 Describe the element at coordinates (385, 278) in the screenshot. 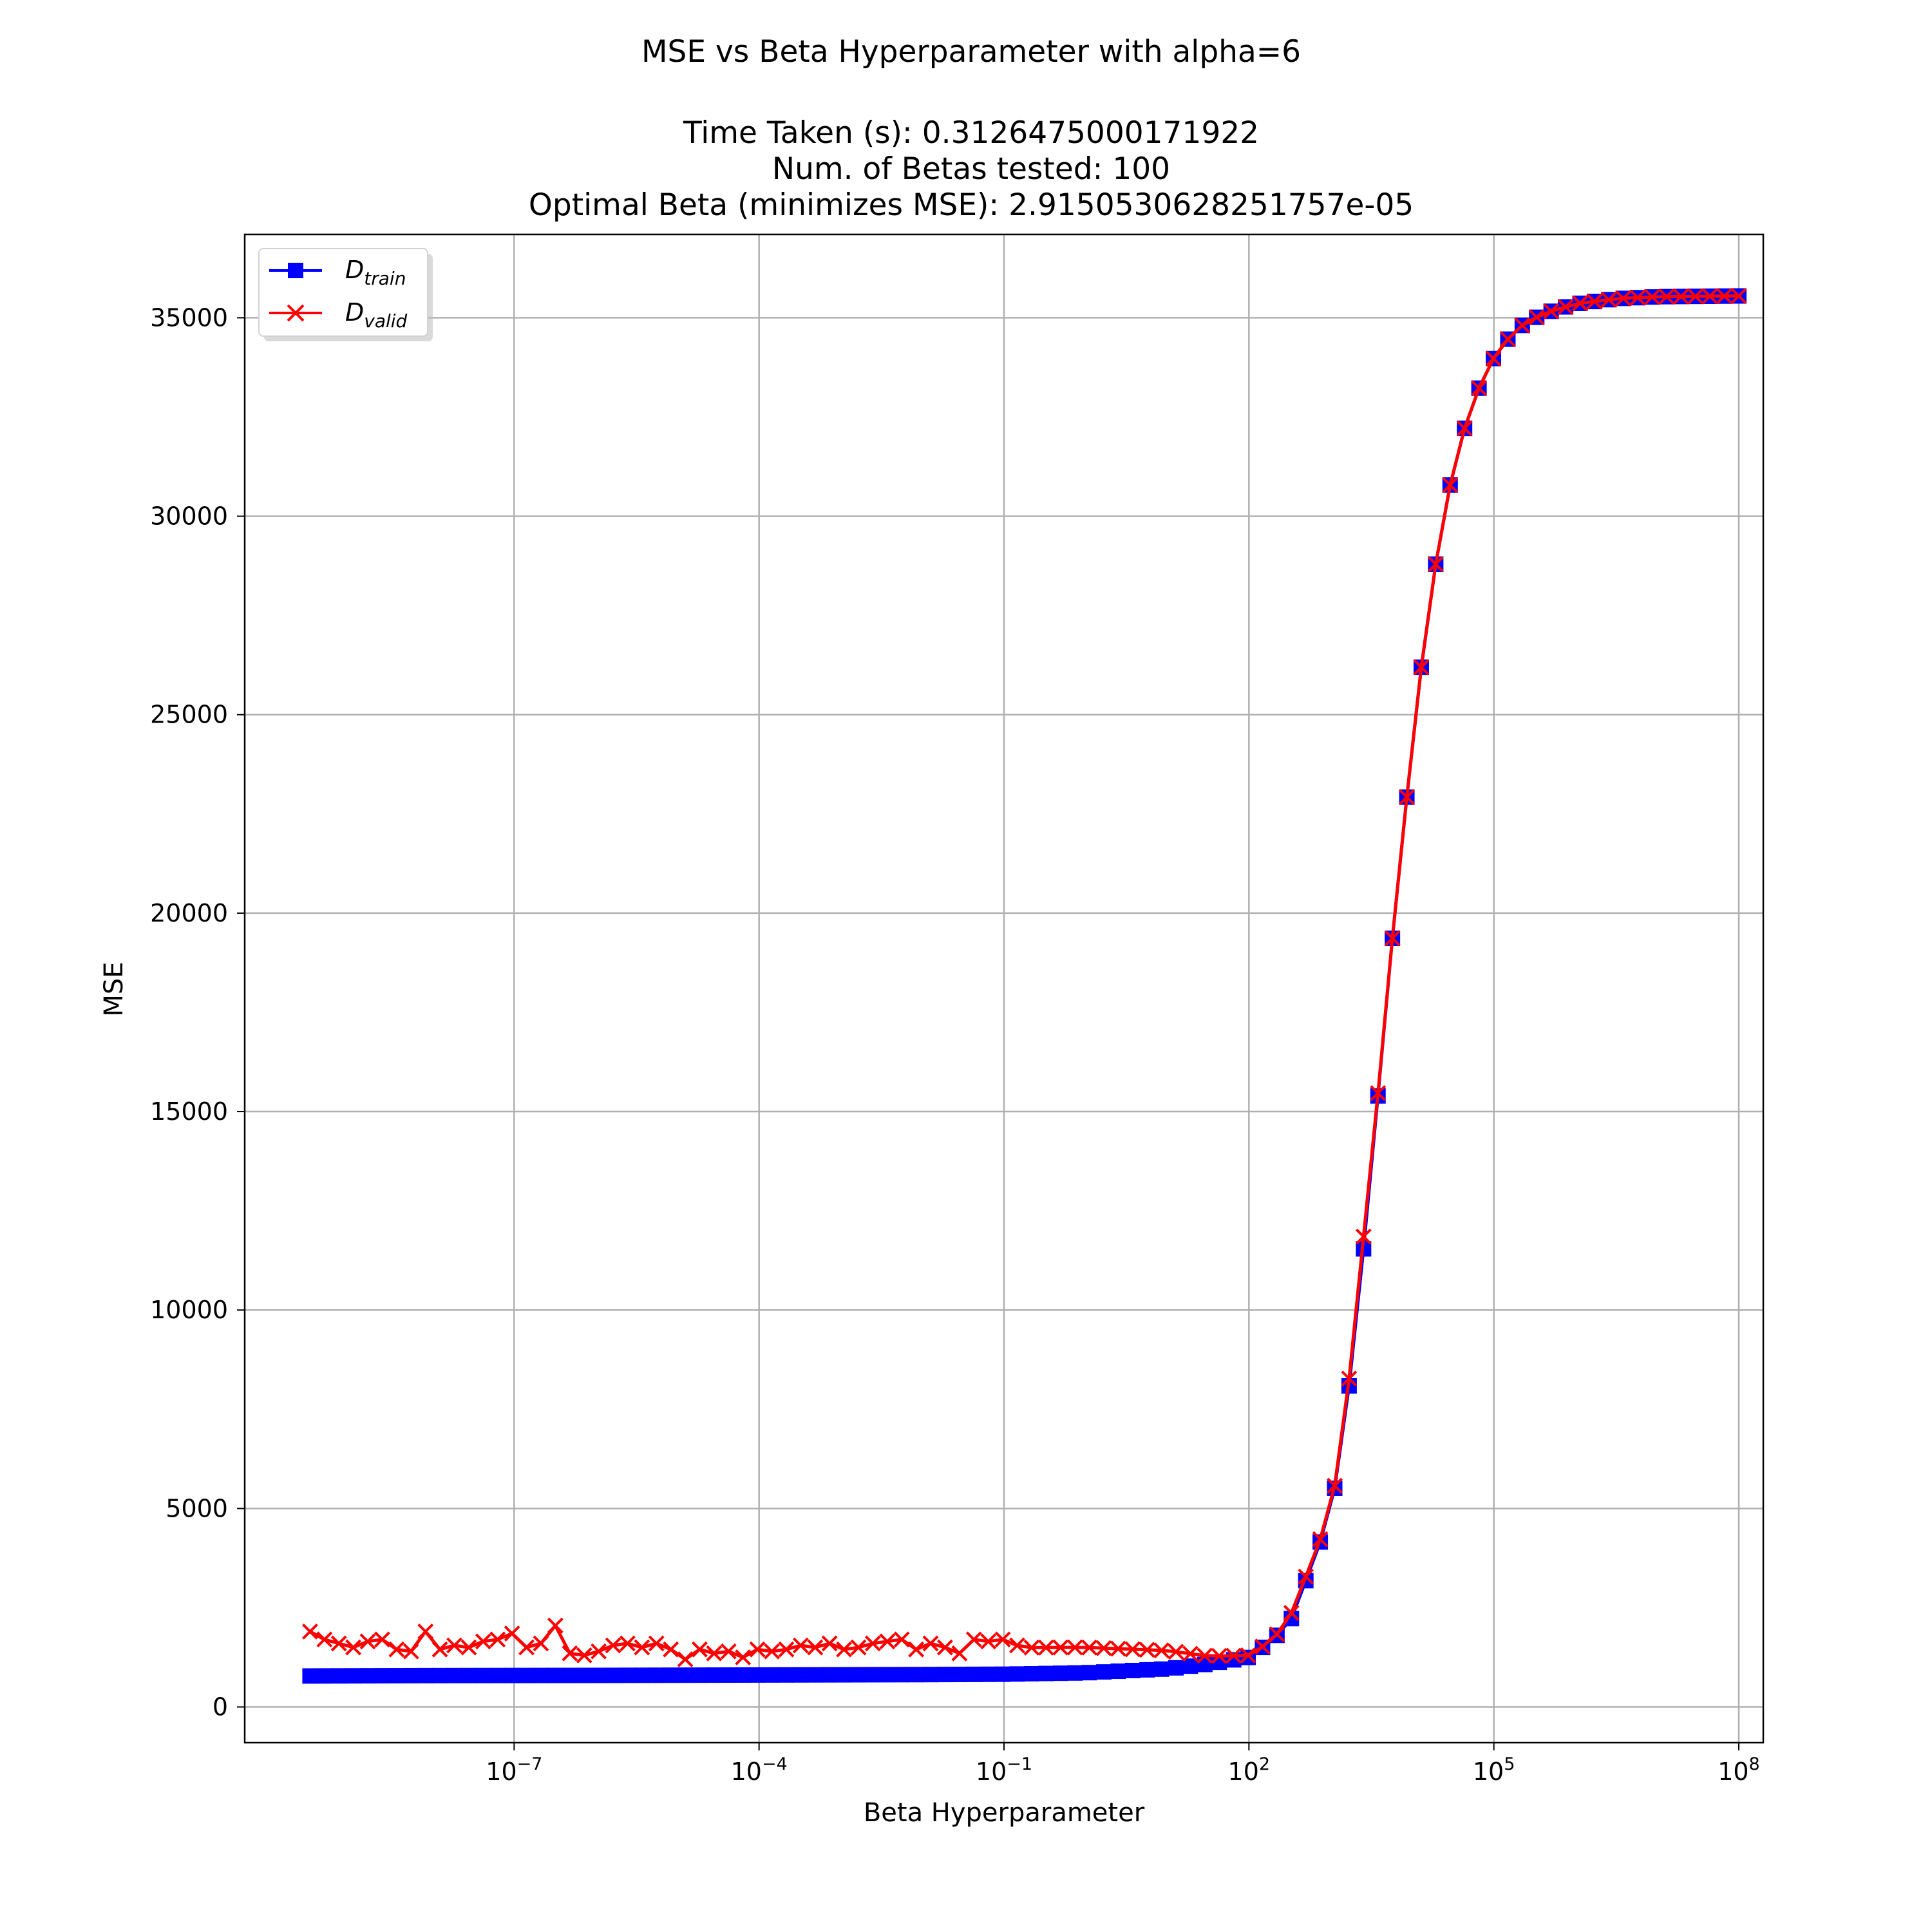

I see `legend-train-sub: train` at that location.